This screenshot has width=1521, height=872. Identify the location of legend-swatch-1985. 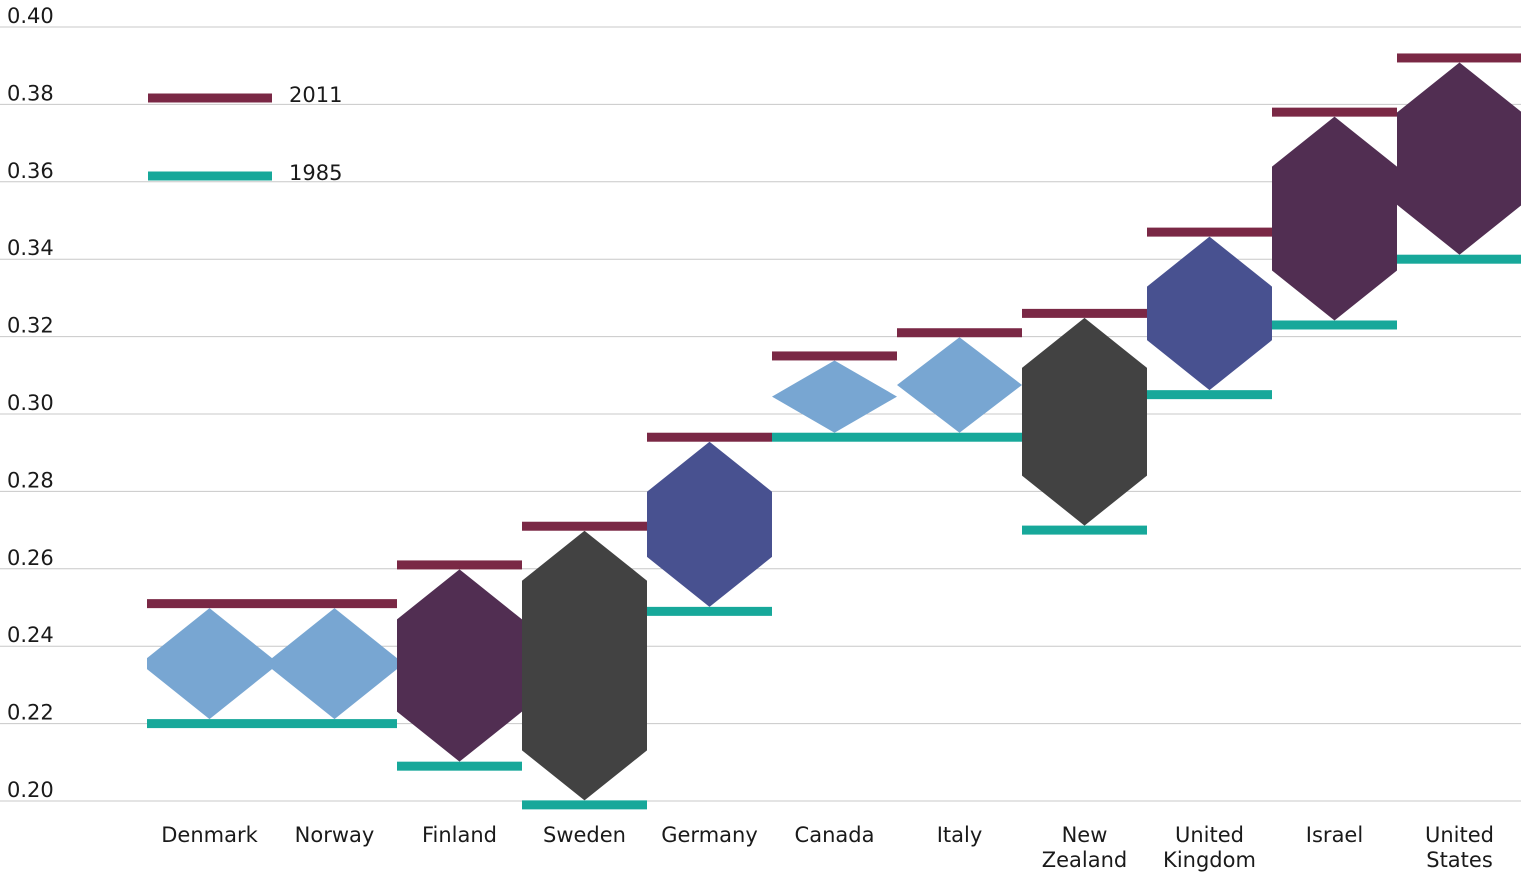
(210, 176).